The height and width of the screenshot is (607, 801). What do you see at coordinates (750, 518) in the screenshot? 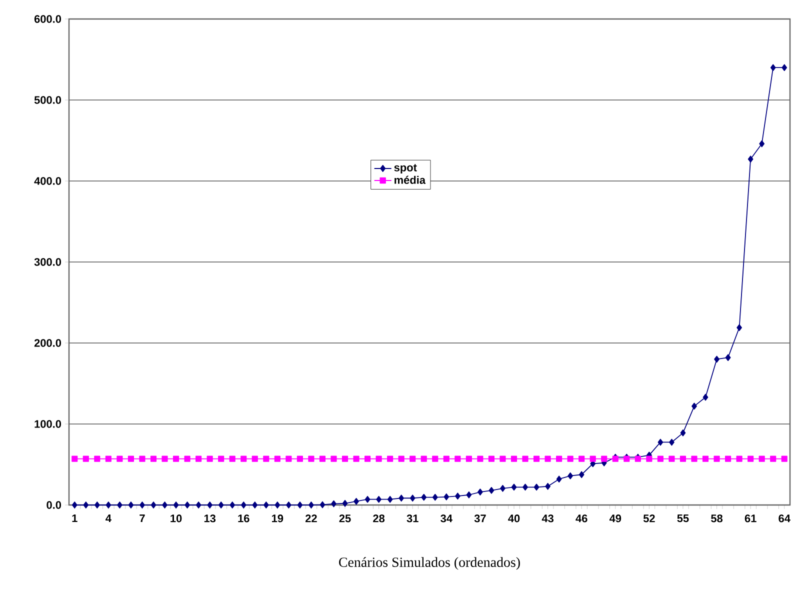
I see `x-tick-label: 61` at bounding box center [750, 518].